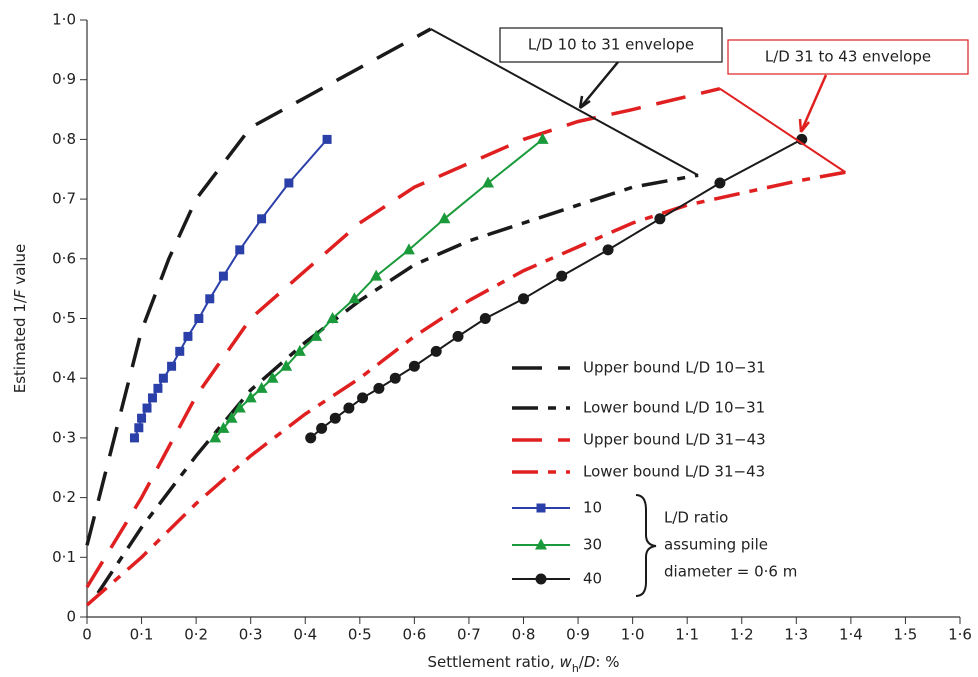  What do you see at coordinates (64, 199) in the screenshot?
I see `y-tick-label: 0·7` at bounding box center [64, 199].